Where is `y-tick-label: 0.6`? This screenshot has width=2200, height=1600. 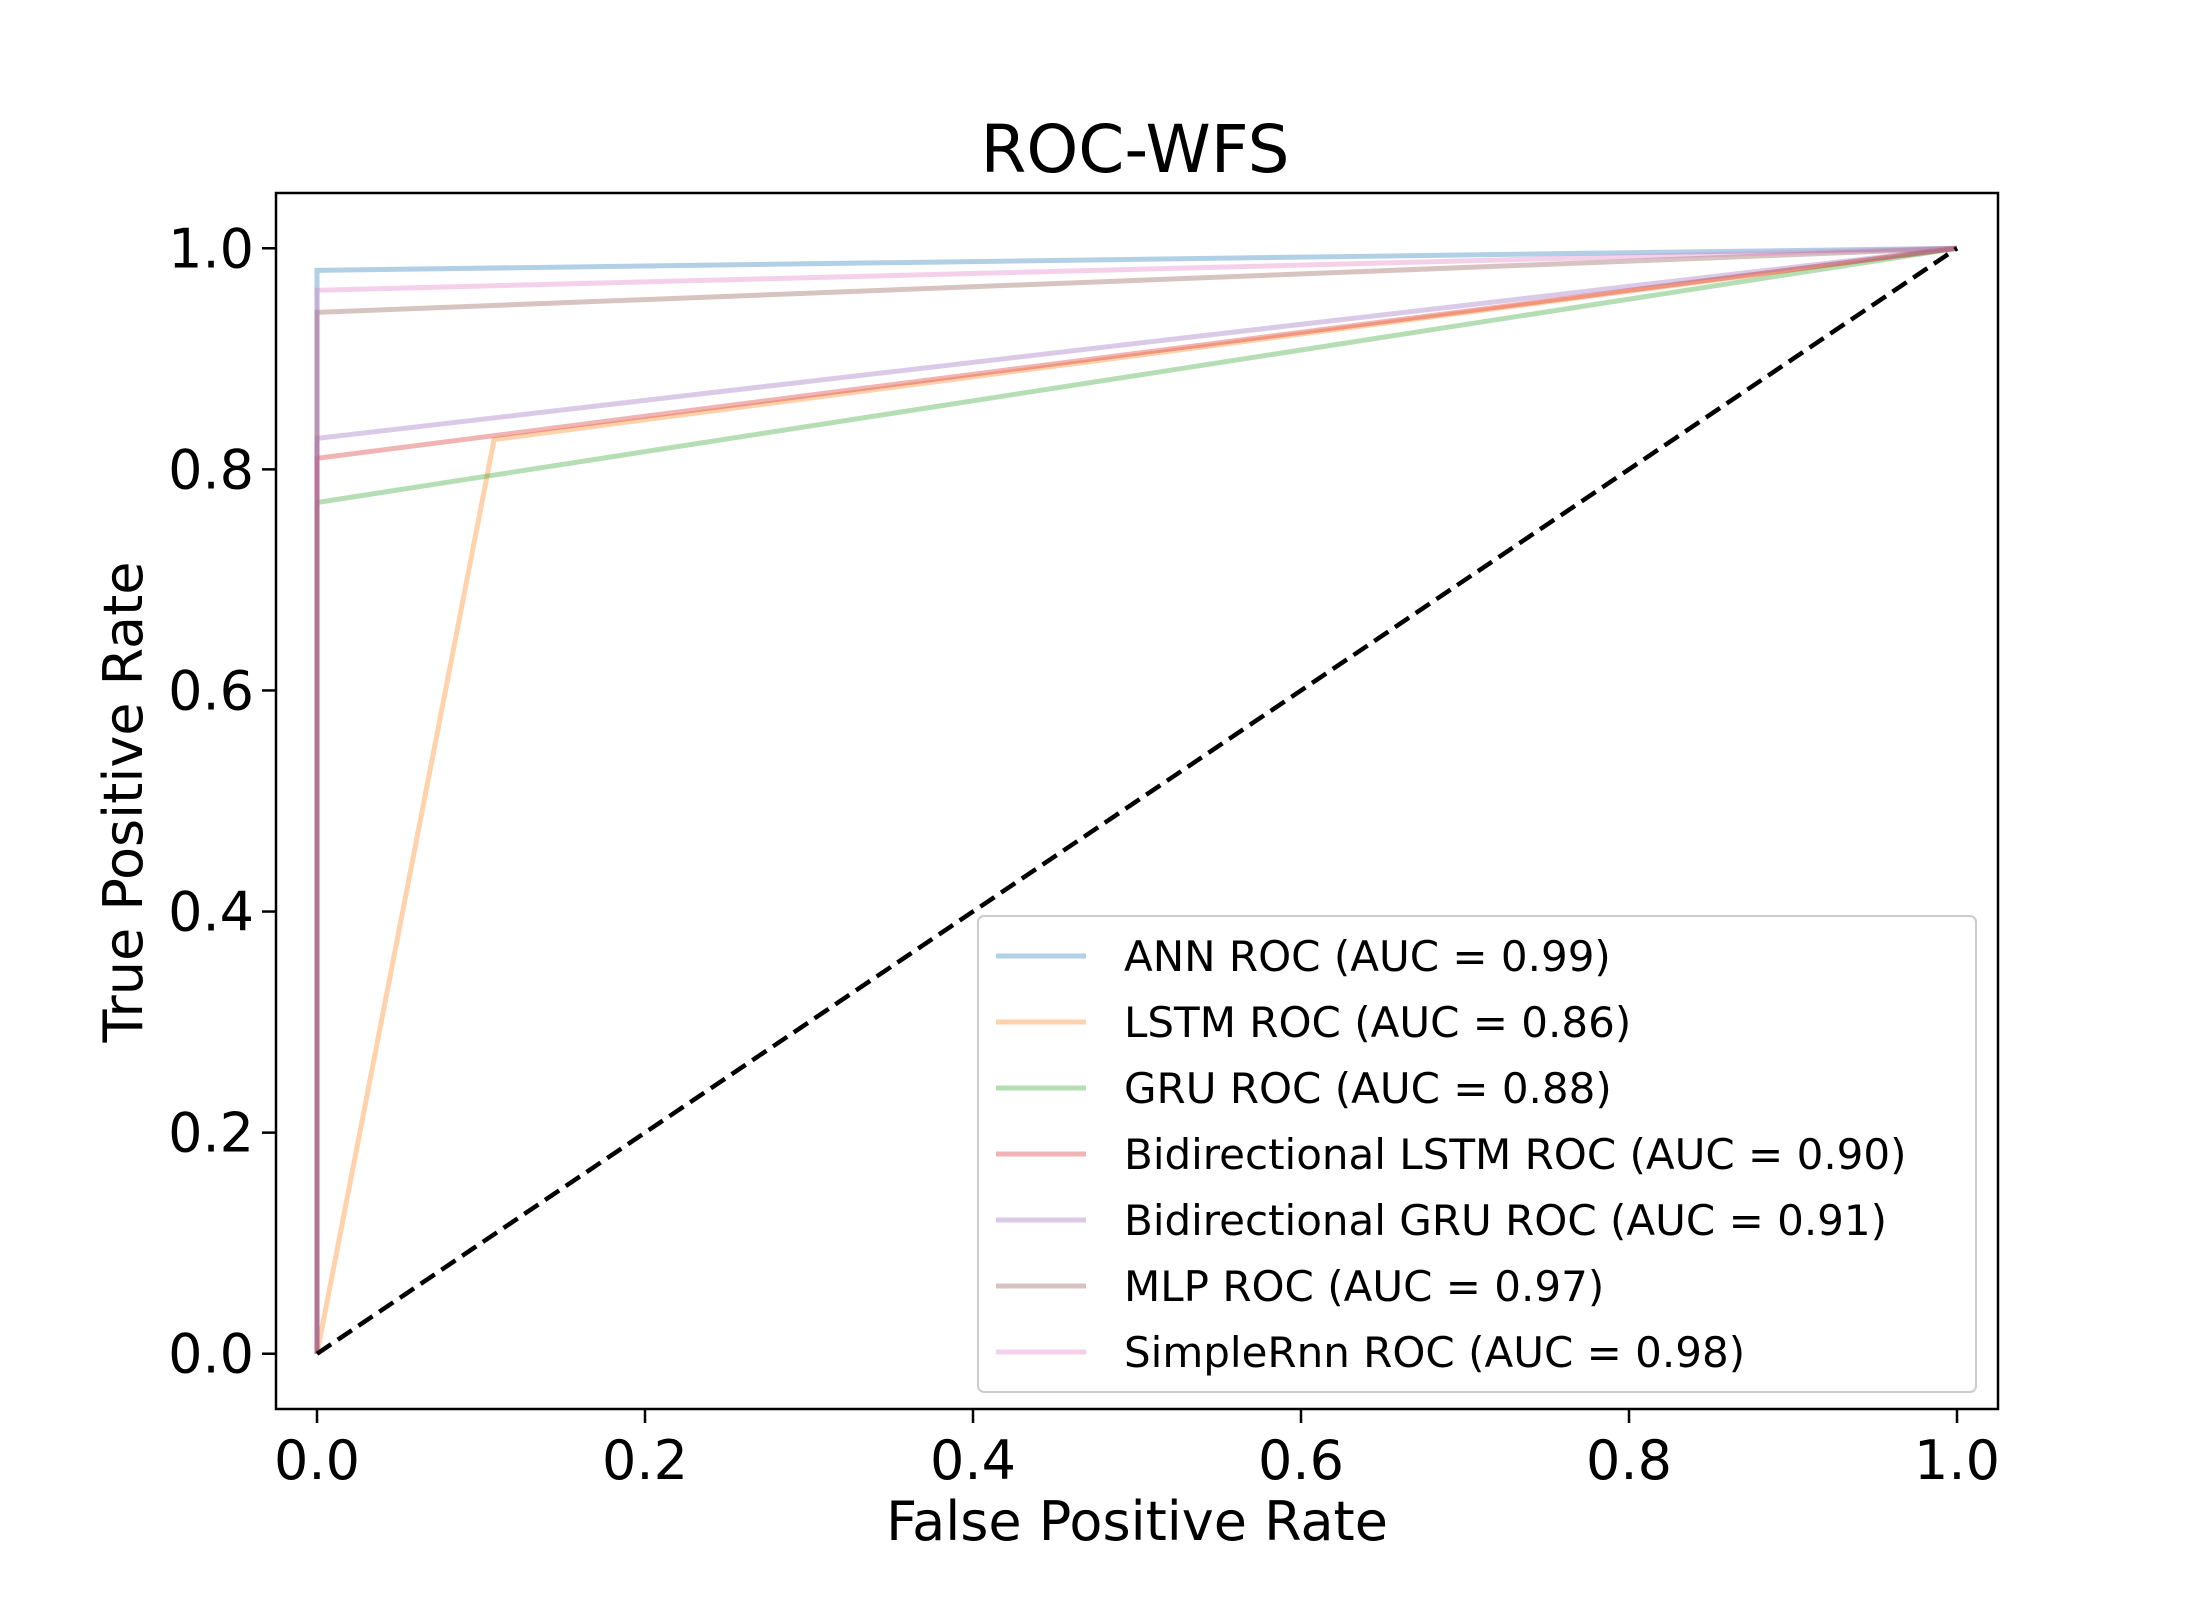
y-tick-label: 0.6 is located at coordinates (211, 690).